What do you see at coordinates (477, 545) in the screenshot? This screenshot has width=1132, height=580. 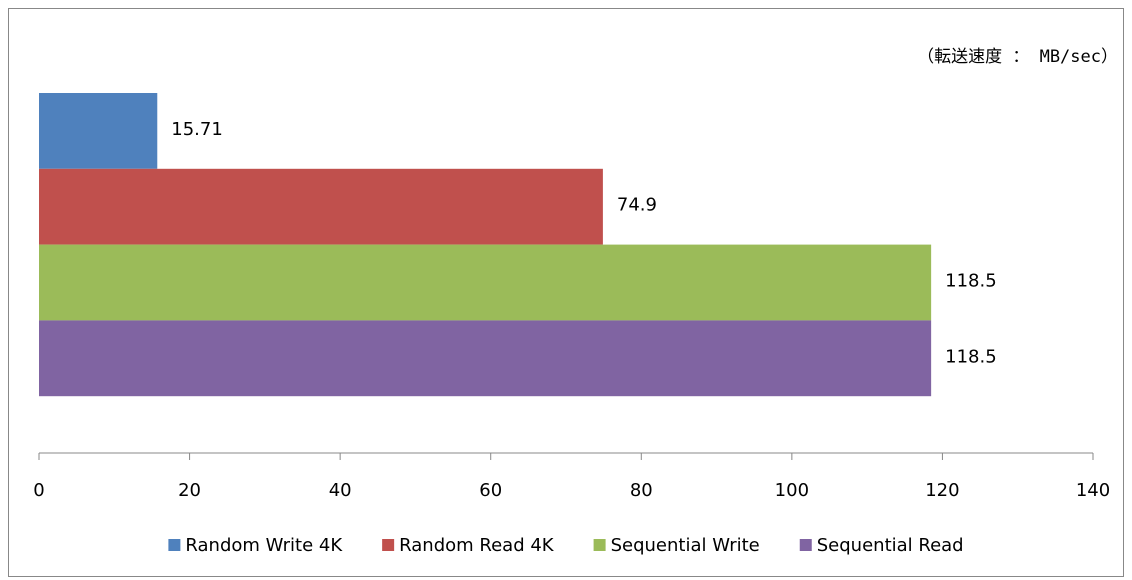 I see `legend-label: Random Read 4K` at bounding box center [477, 545].